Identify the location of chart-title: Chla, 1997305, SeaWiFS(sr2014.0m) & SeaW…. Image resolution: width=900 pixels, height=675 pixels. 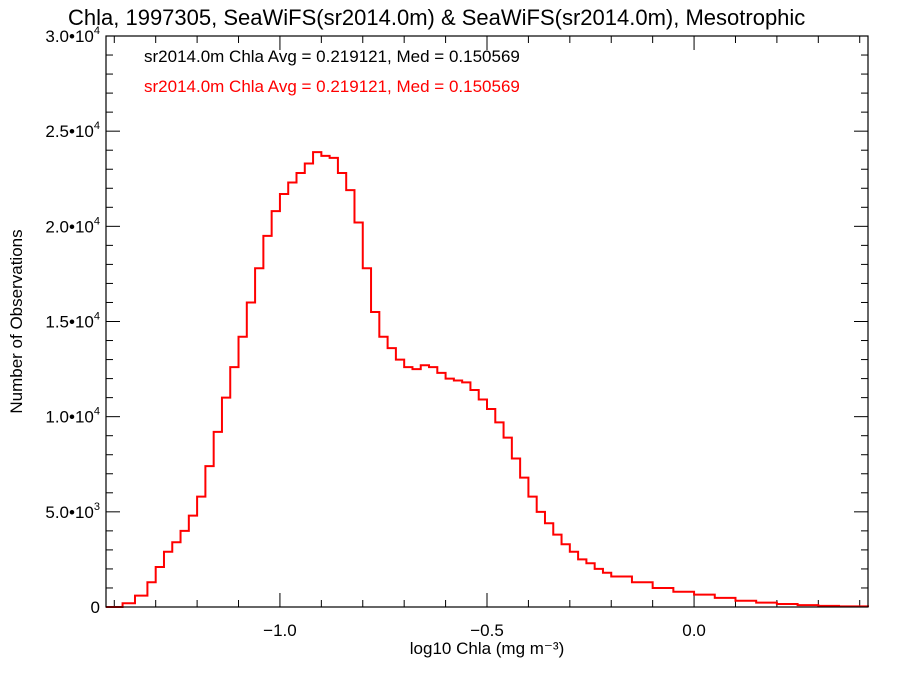
(436, 17).